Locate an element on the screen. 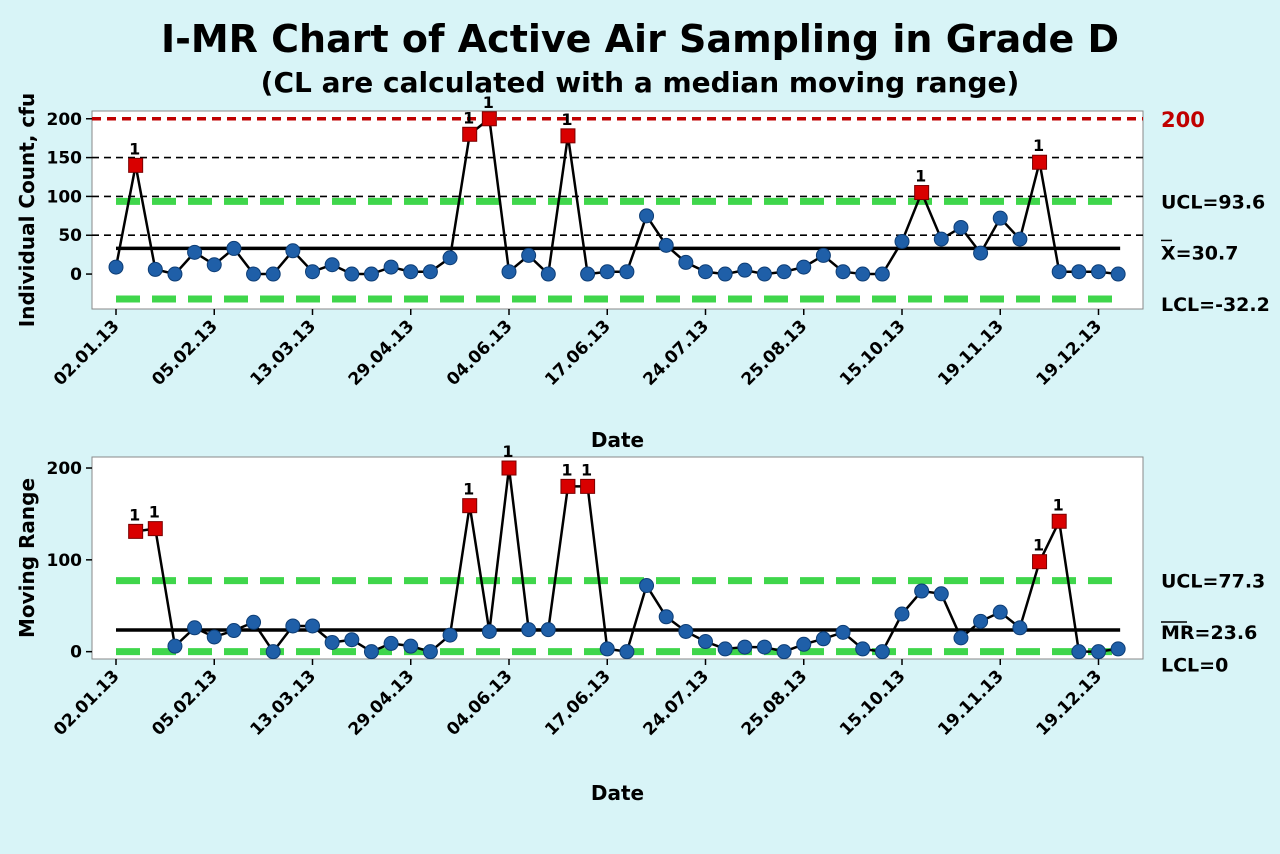 This screenshot has width=1280, height=854. center-line-label: MR=23.6 is located at coordinates (1209, 633).